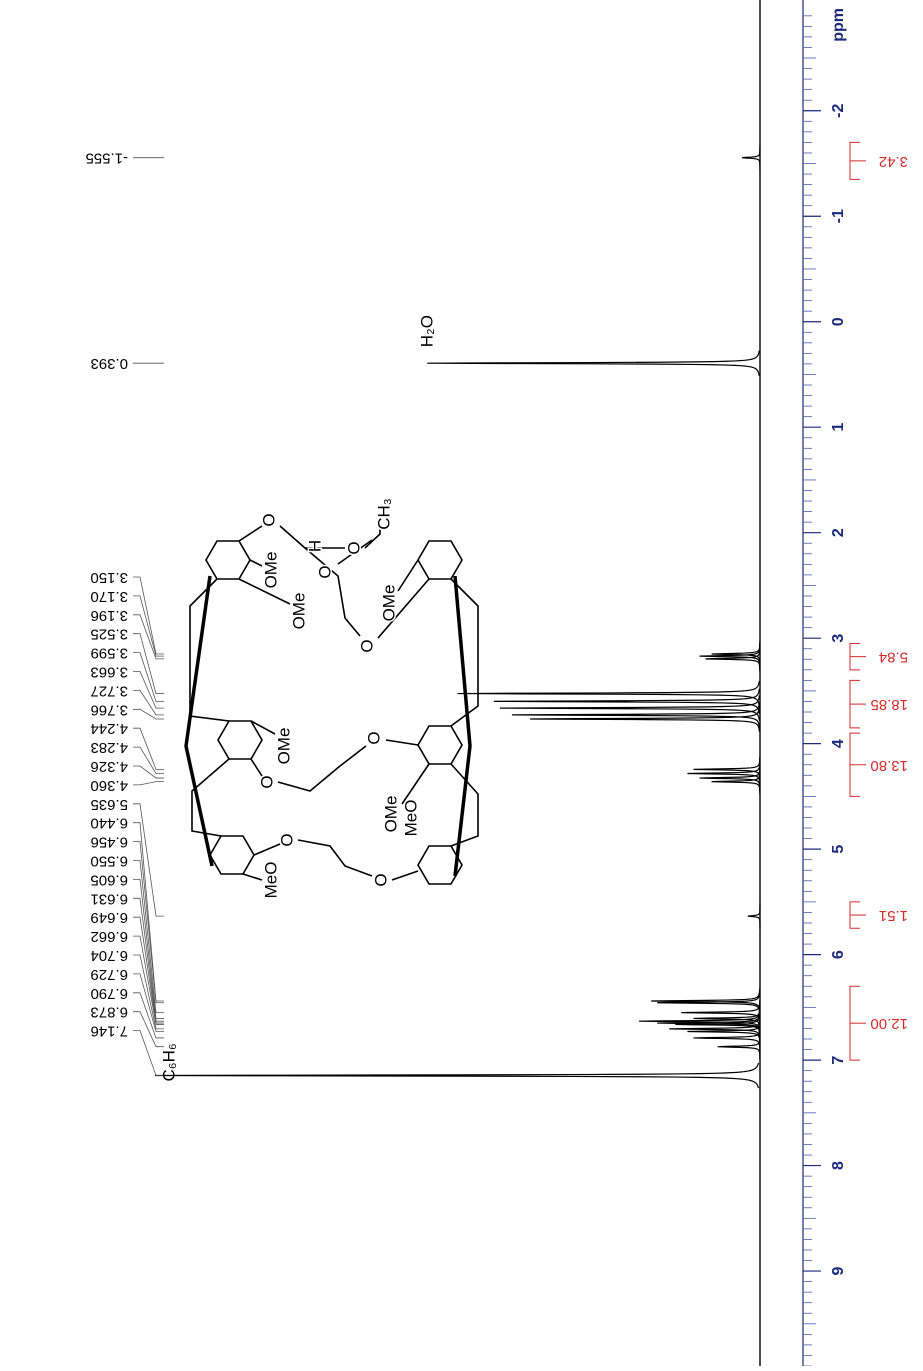 The image size is (923, 1371). Describe the element at coordinates (109, 1012) in the screenshot. I see `peak-label: 6.873` at that location.